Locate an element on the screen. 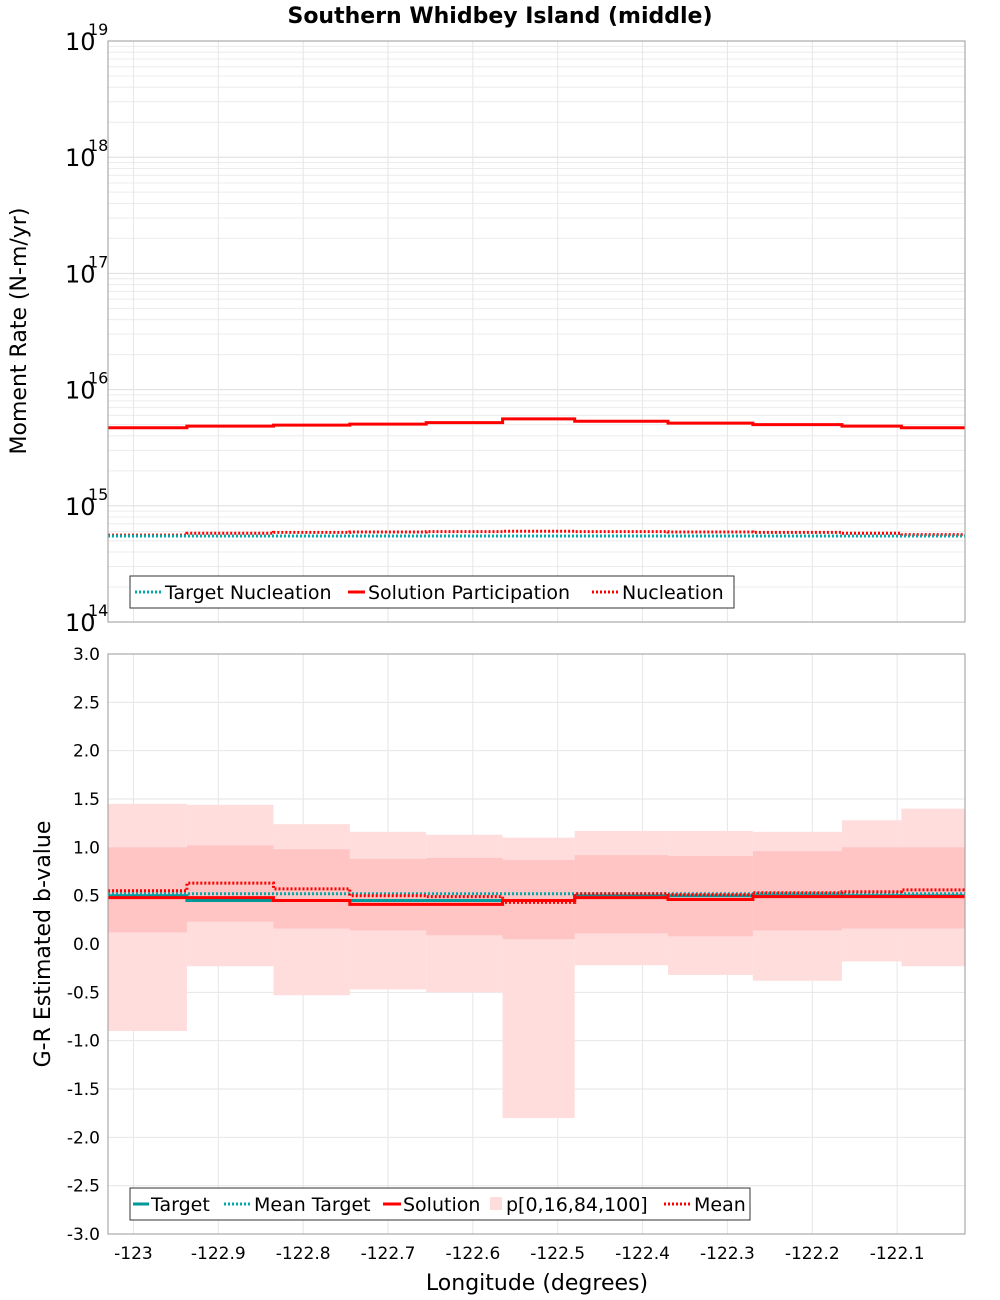 The height and width of the screenshot is (1300, 1000). legend-label-solution: Solution is located at coordinates (441, 1205).